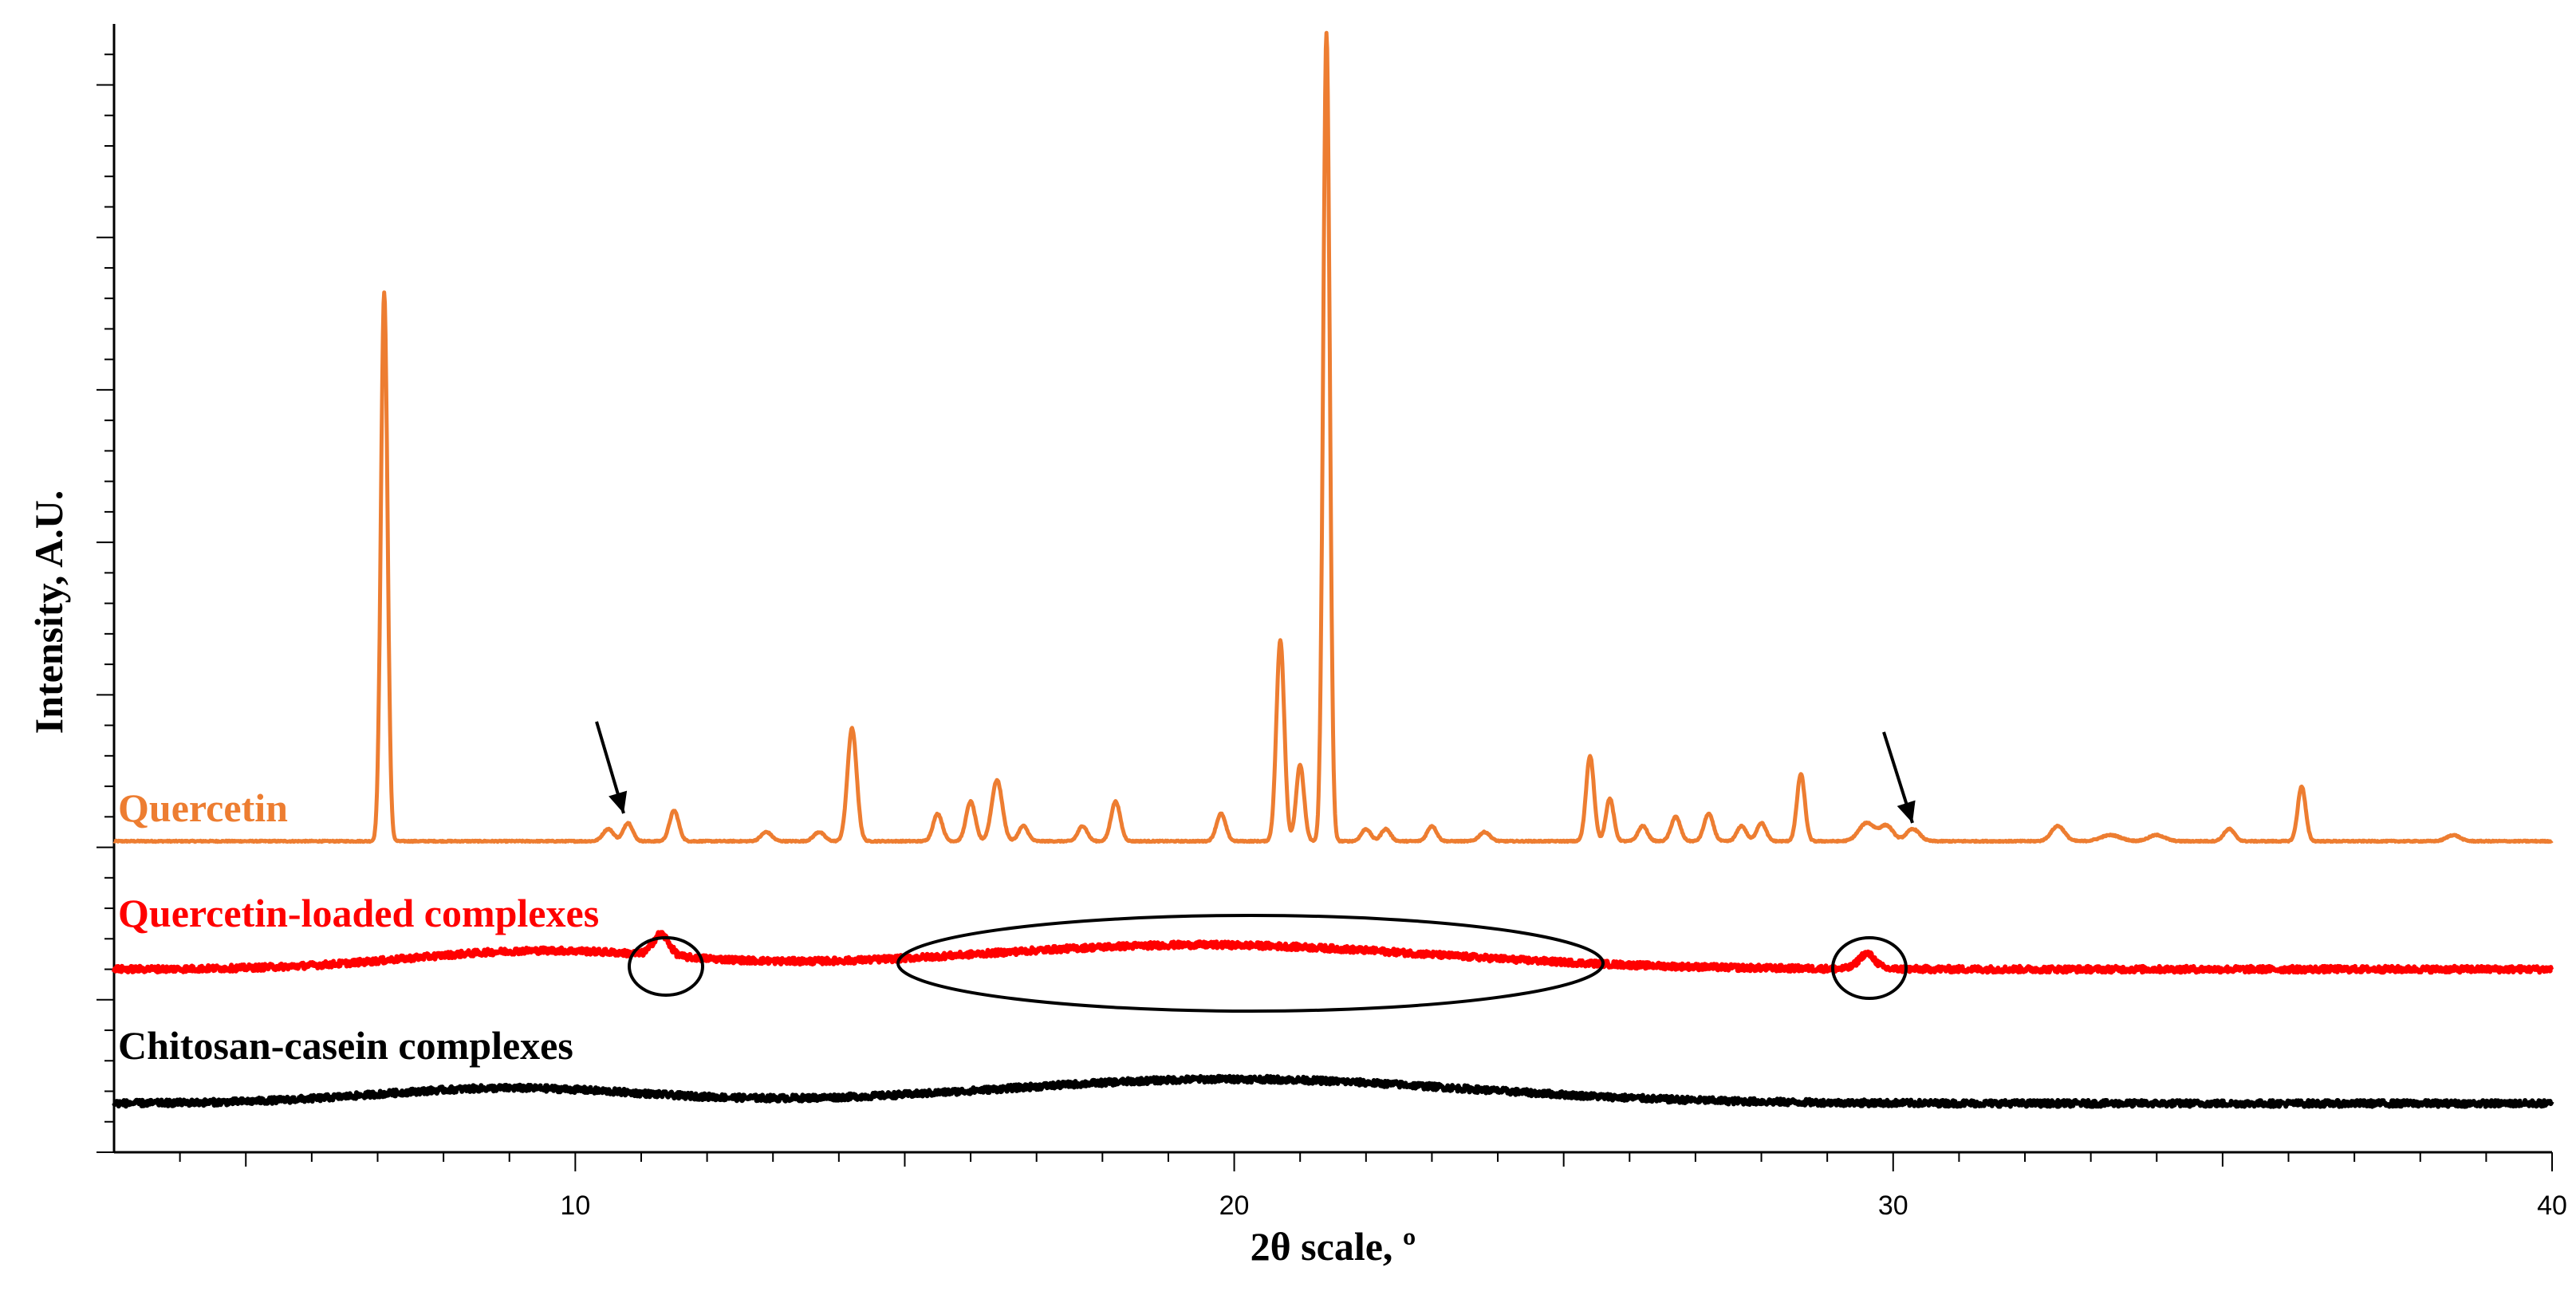 Image resolution: width=2576 pixels, height=1291 pixels. What do you see at coordinates (345, 1045) in the screenshot?
I see `series-label: Chitosan-casein complexes` at bounding box center [345, 1045].